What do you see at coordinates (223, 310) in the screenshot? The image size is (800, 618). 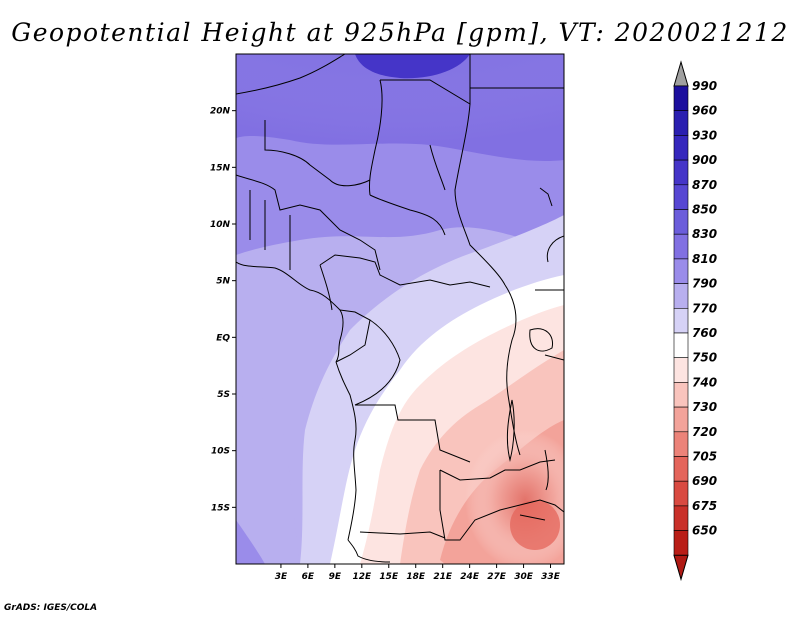 I see `lat-axis: 20N 15N 10N 5N EQ 5S 10S 15S` at bounding box center [223, 310].